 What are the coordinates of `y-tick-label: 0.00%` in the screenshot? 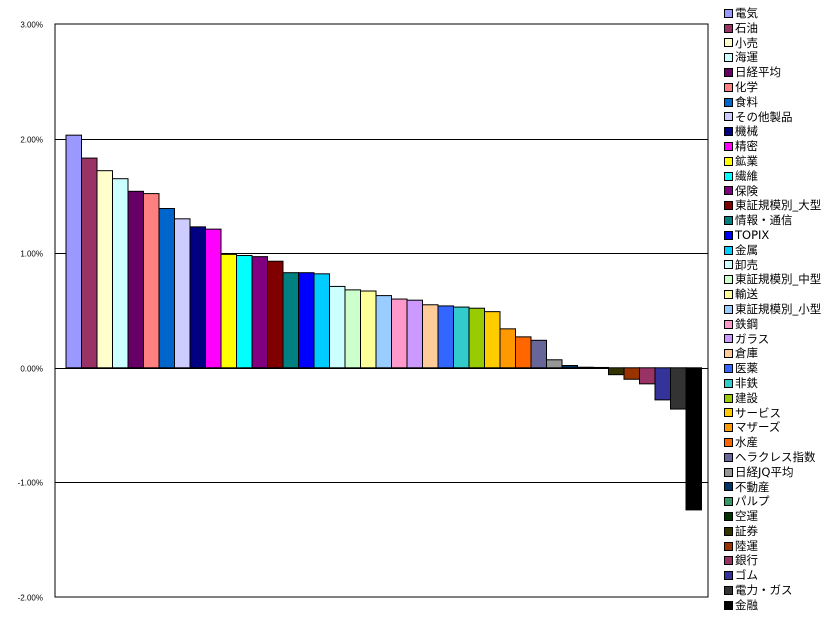 It's located at (31, 369).